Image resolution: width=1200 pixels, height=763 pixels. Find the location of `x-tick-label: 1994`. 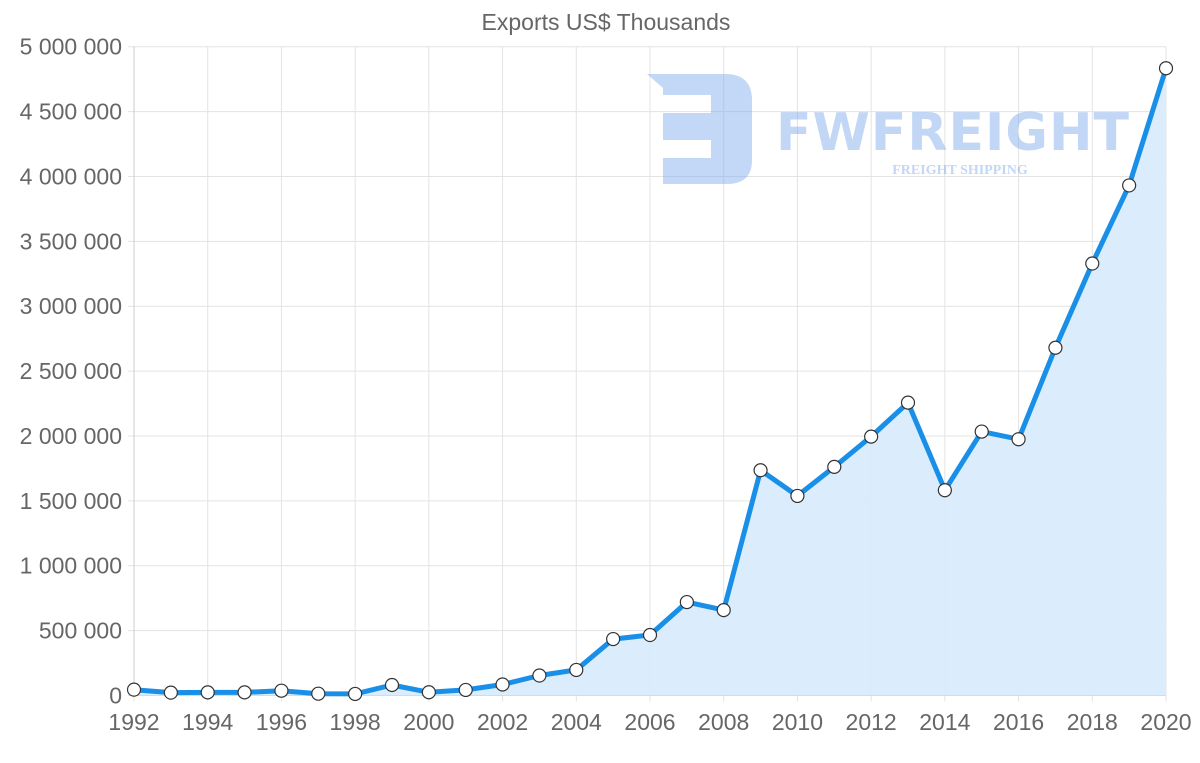

x-tick-label: 1994 is located at coordinates (207, 722).